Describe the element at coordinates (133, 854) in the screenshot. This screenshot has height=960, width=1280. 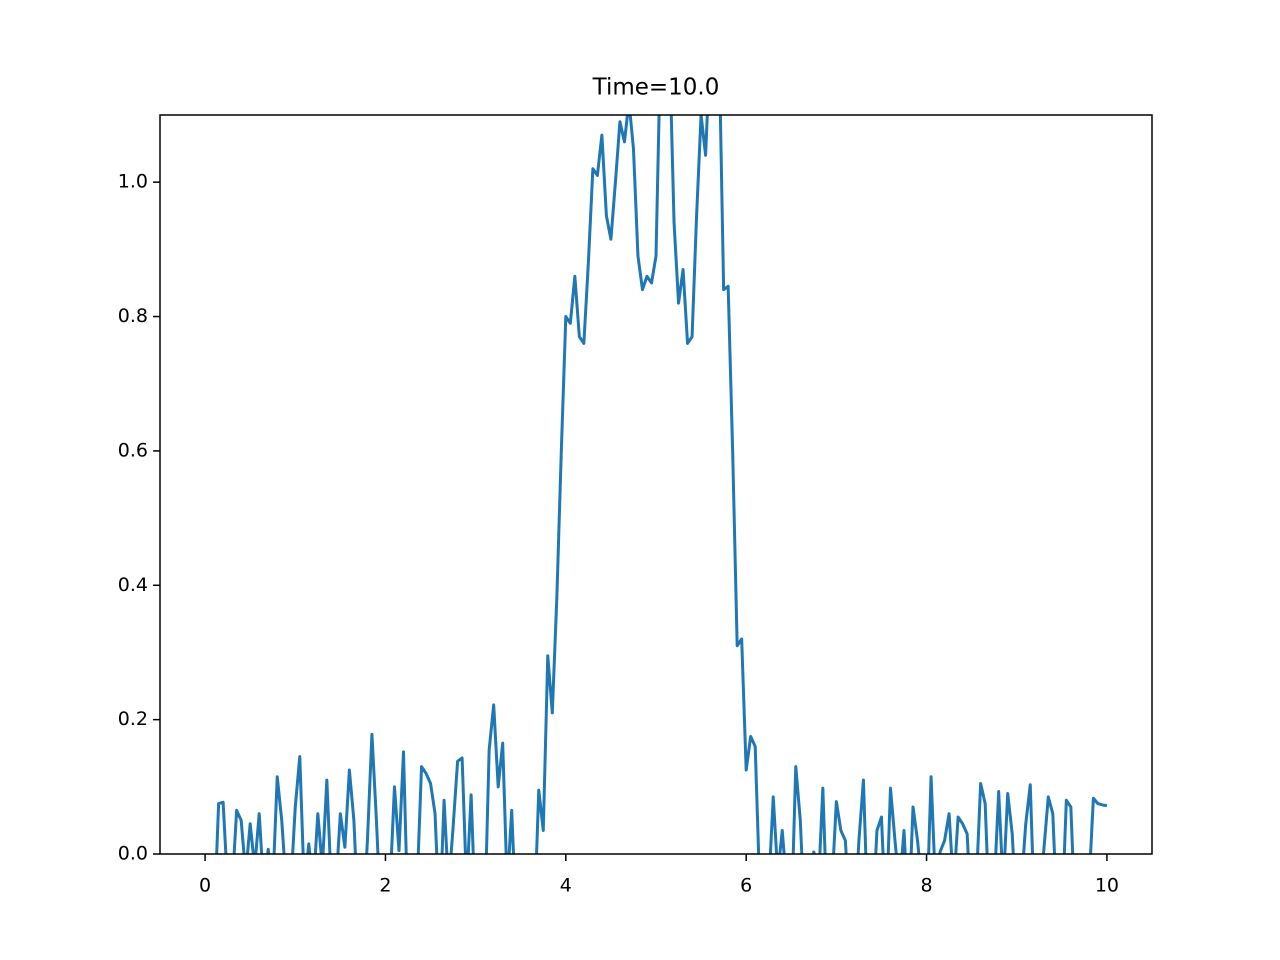
I see `y-tick-label: 0.0` at that location.